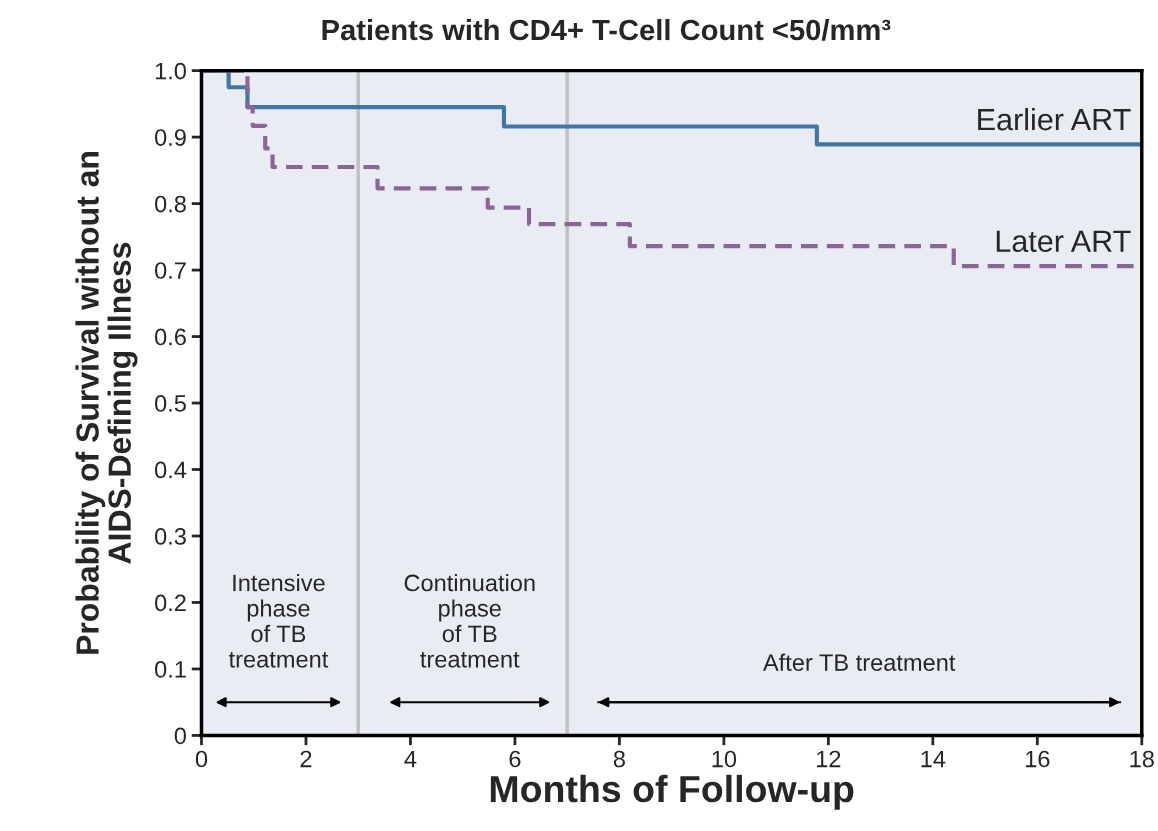 The width and height of the screenshot is (1158, 831). What do you see at coordinates (278, 620) in the screenshot?
I see `annotation: Intensive phase of TB treatment` at bounding box center [278, 620].